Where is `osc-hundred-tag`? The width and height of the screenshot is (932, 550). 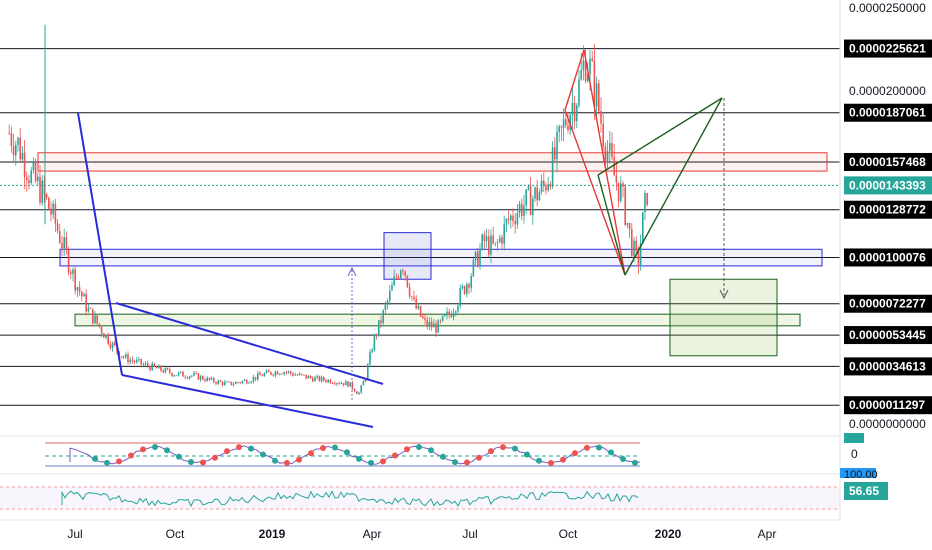
osc-hundred-tag is located at coordinates (858, 473).